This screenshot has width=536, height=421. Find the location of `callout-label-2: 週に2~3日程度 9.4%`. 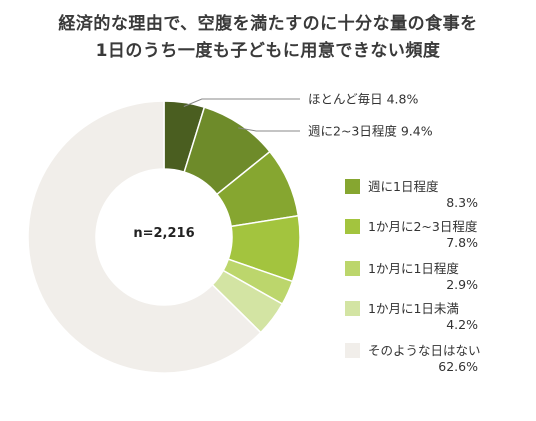

callout-label-2: 週に2~3日程度 9.4% is located at coordinates (370, 131).